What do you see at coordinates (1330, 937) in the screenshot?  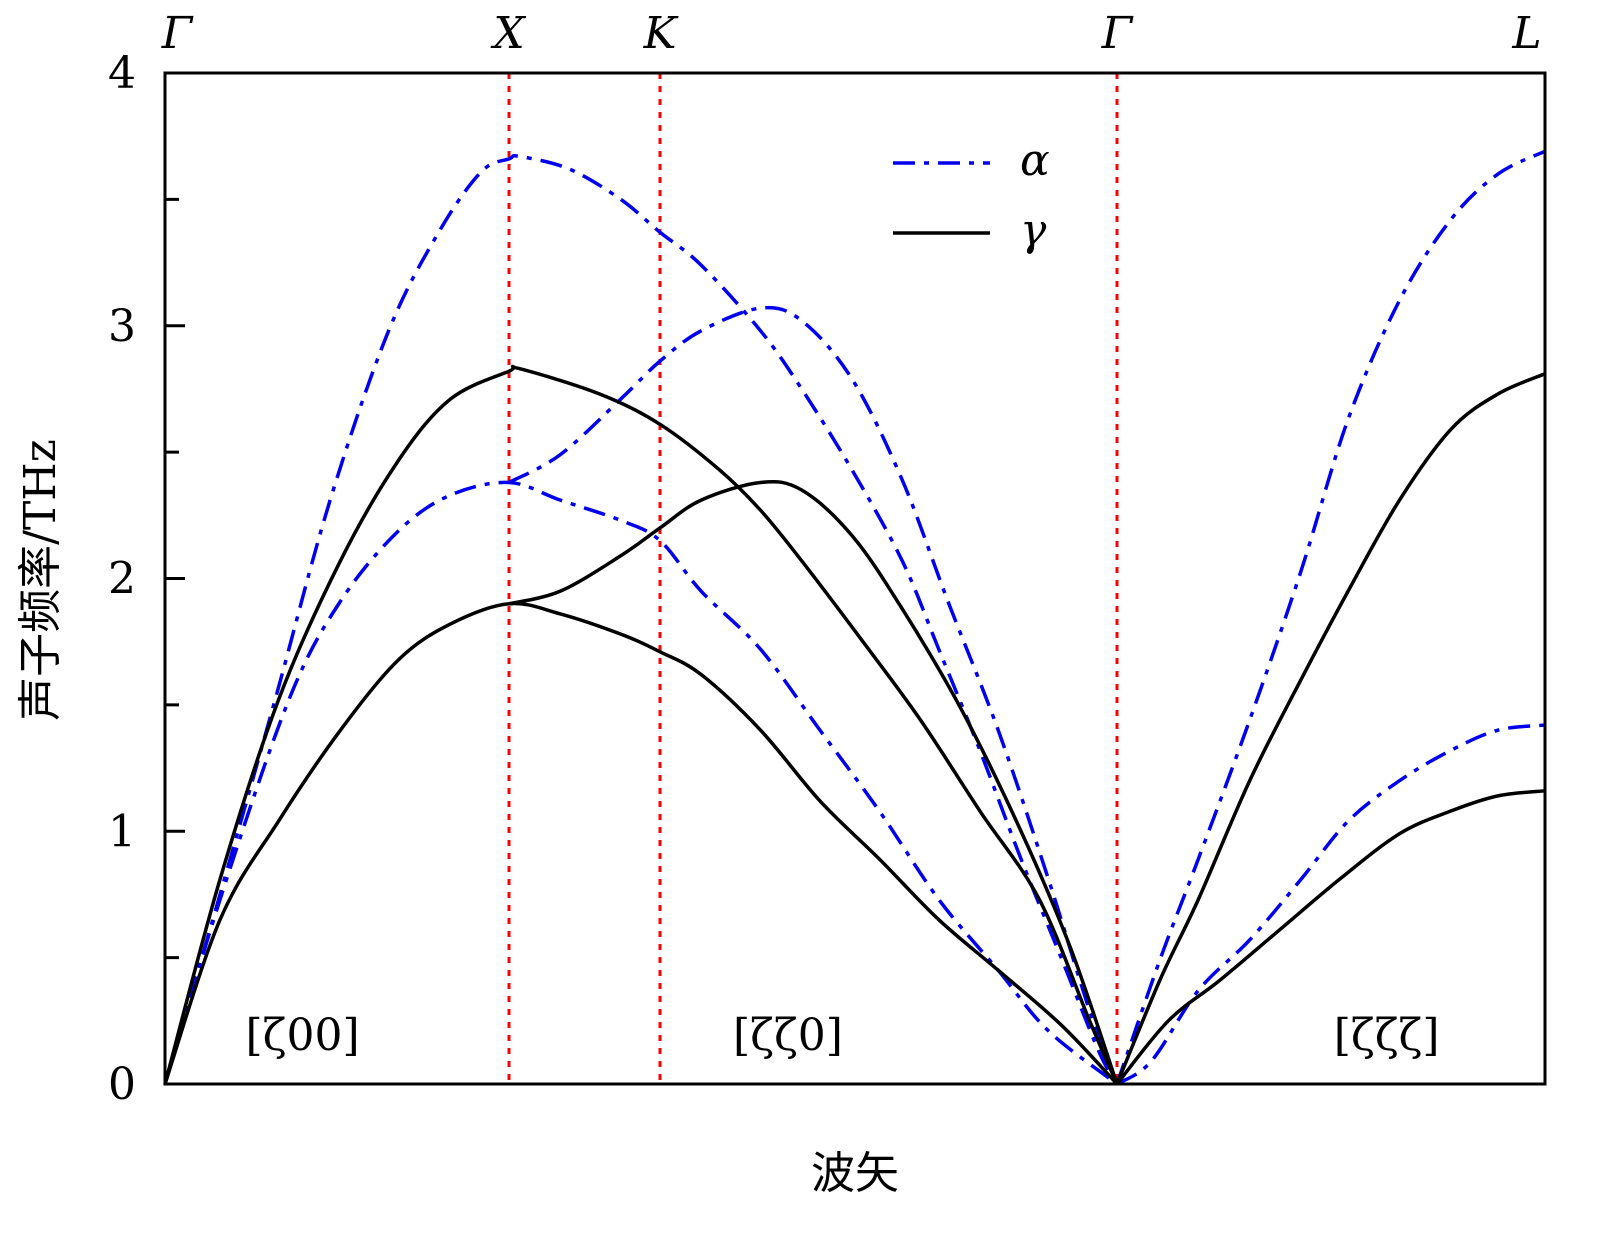 I see `series-gamma-branch` at bounding box center [1330, 937].